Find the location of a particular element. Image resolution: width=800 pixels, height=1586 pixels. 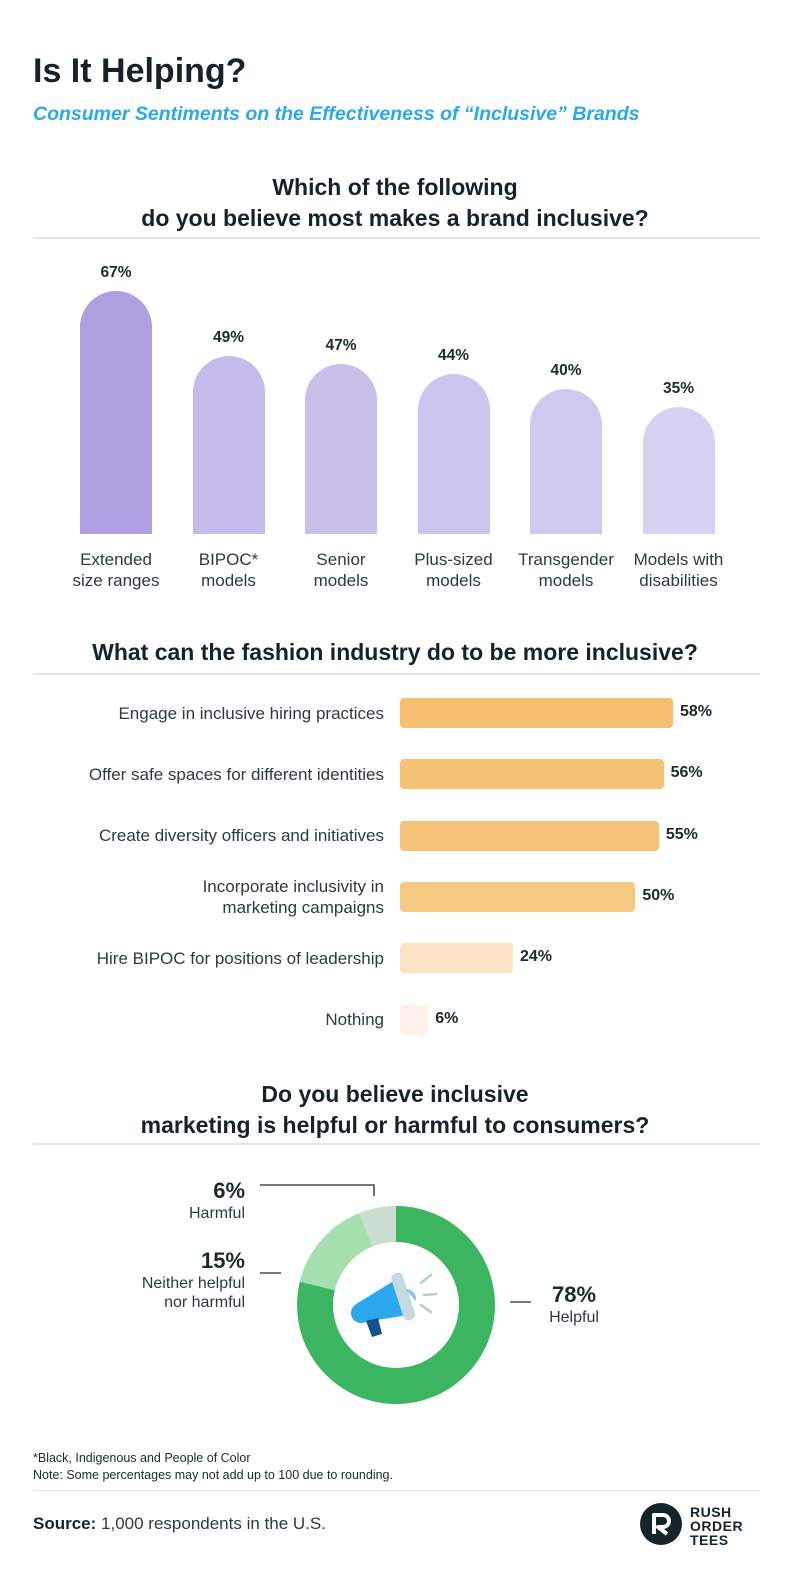

vbar-value-label: 49% is located at coordinates (228, 338).